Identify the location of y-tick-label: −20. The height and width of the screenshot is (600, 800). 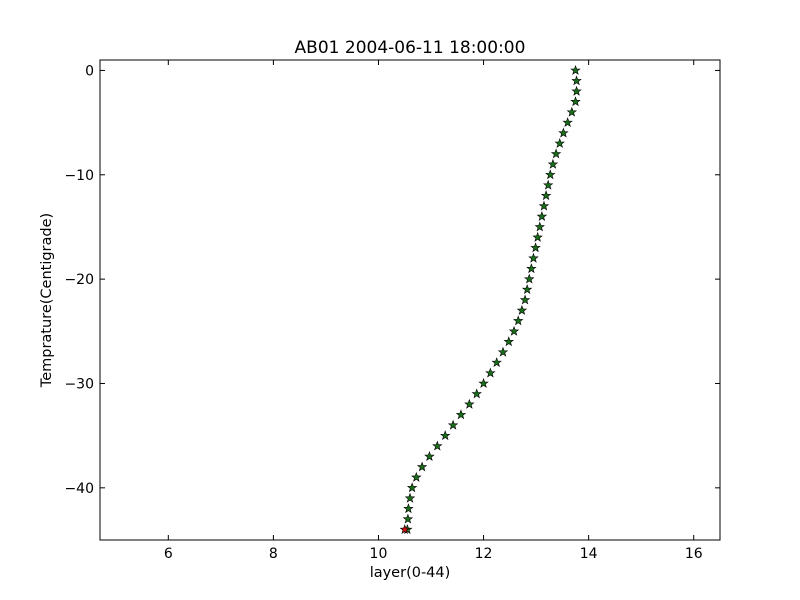
(79, 280).